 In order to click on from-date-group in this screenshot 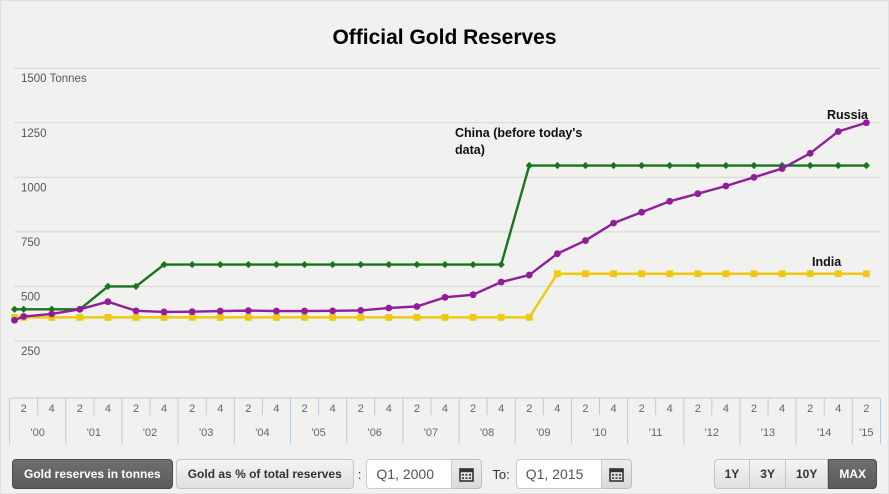, I will do `click(424, 474)`.